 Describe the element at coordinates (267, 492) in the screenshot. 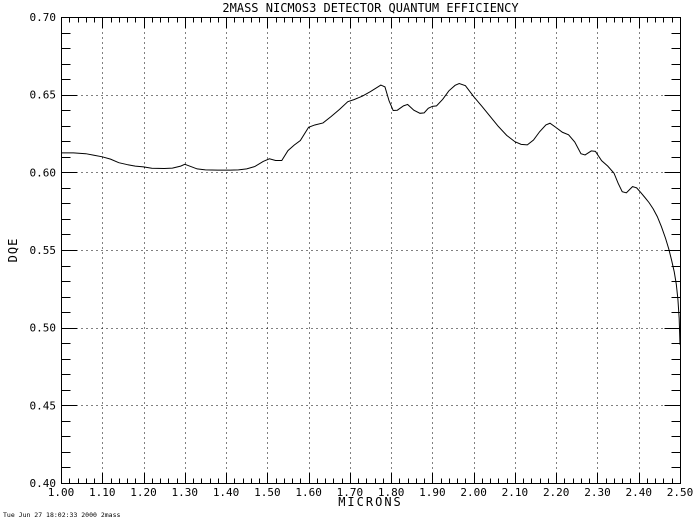

I see `x-tick-label: 1.50` at that location.